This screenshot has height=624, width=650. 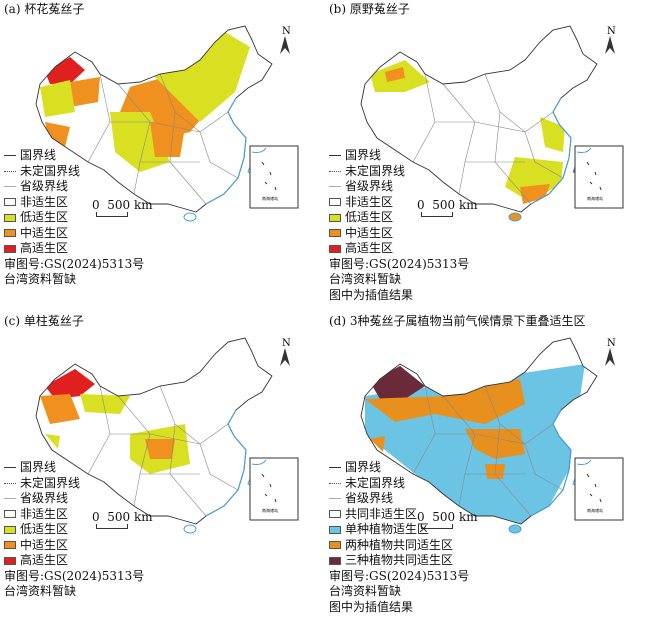 What do you see at coordinates (369, 9) in the screenshot?
I see `panel-title: (b) 原野菟丝子` at bounding box center [369, 9].